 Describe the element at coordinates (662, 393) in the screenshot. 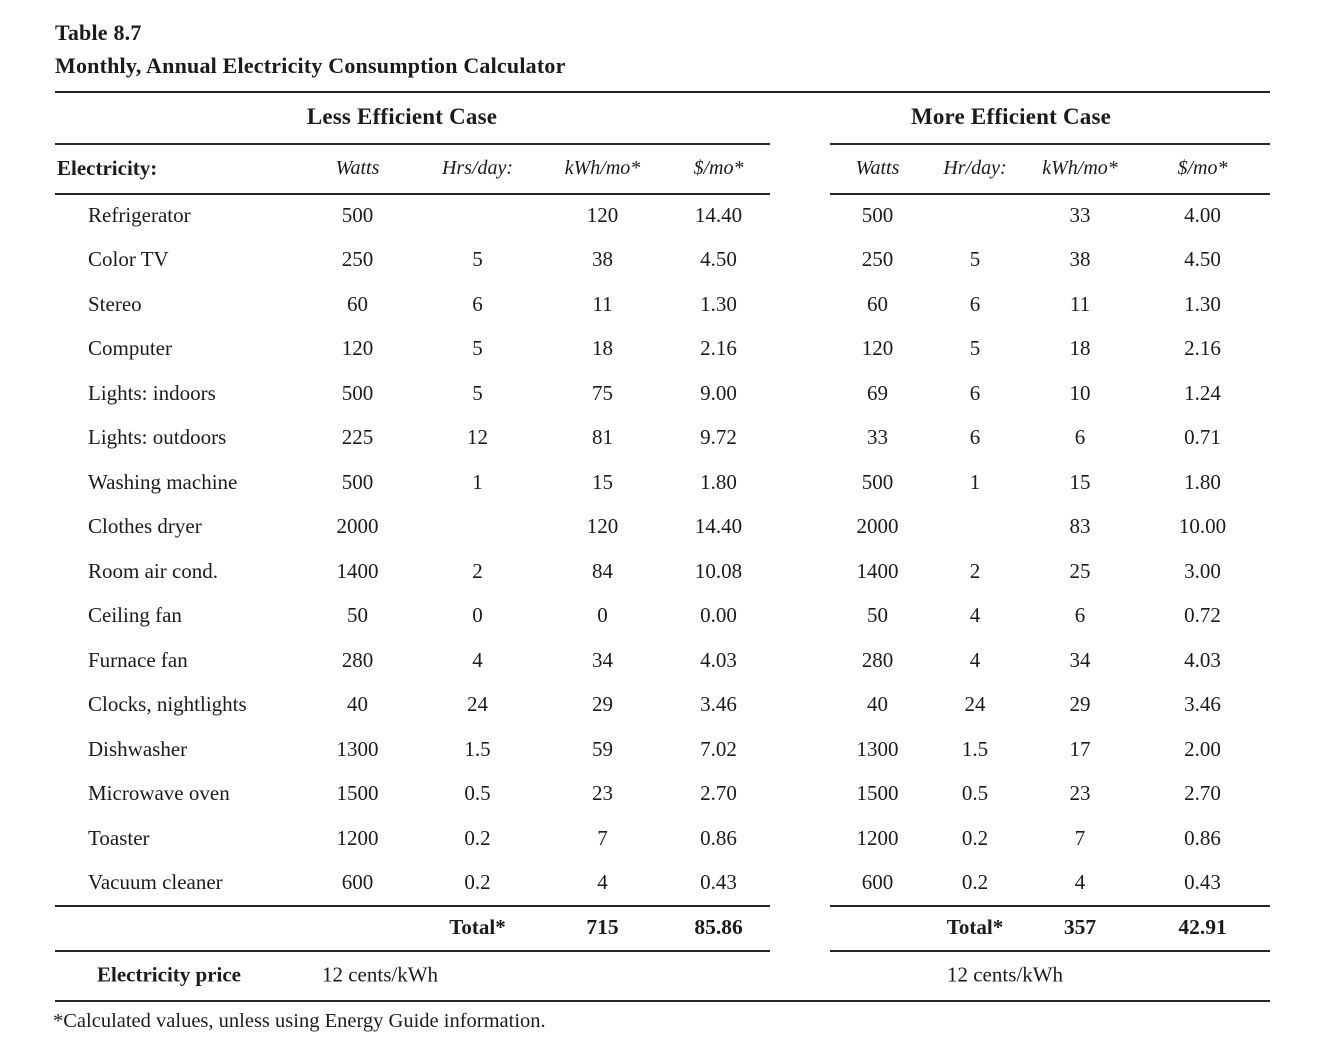

I see `table-row: Lights: indoors 500 5 75 9.00 69 6 10 1.24` at that location.